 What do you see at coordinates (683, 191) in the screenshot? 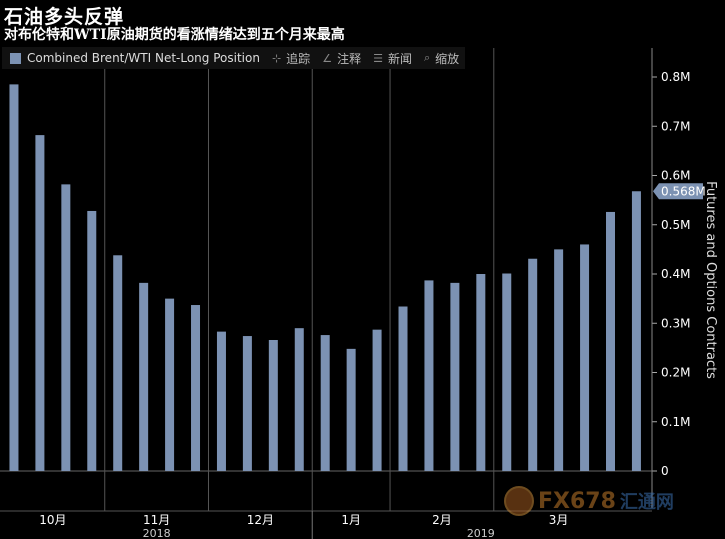
I see `callout-label: 0.568M` at bounding box center [683, 191].